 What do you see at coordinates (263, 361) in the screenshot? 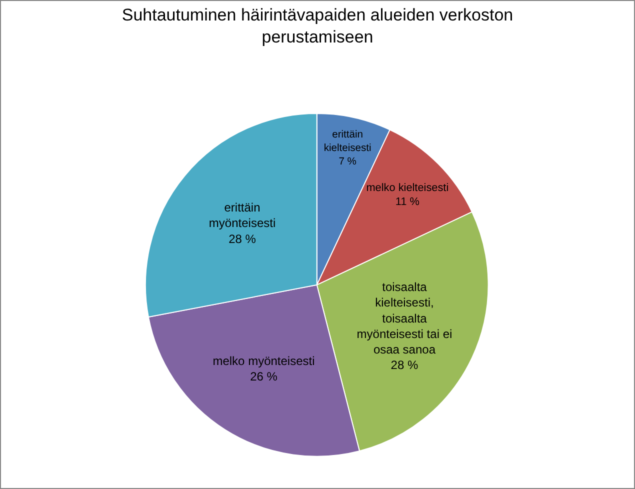
I see `slice-label: melko myönteisesti` at bounding box center [263, 361].